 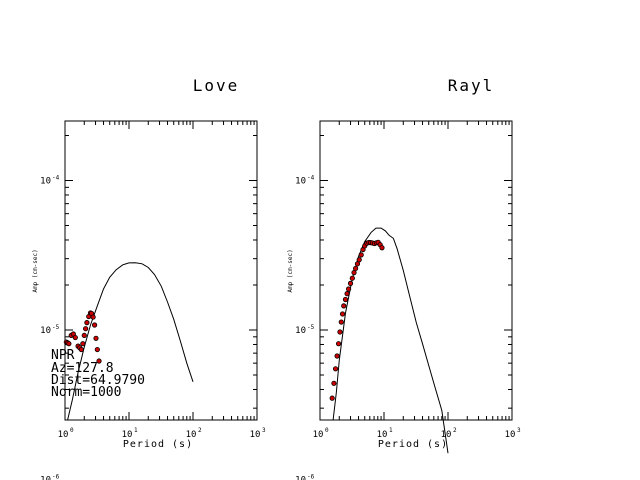 I want to click on annotation-azimuth: Az=127.8, so click(x=82, y=368).